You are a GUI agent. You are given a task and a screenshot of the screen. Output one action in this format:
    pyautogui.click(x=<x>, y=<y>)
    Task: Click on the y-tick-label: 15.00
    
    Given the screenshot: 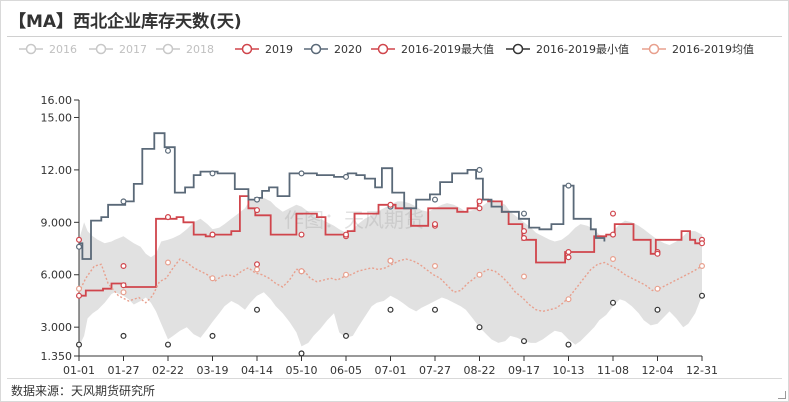 What is the action you would take?
    pyautogui.click(x=57, y=117)
    